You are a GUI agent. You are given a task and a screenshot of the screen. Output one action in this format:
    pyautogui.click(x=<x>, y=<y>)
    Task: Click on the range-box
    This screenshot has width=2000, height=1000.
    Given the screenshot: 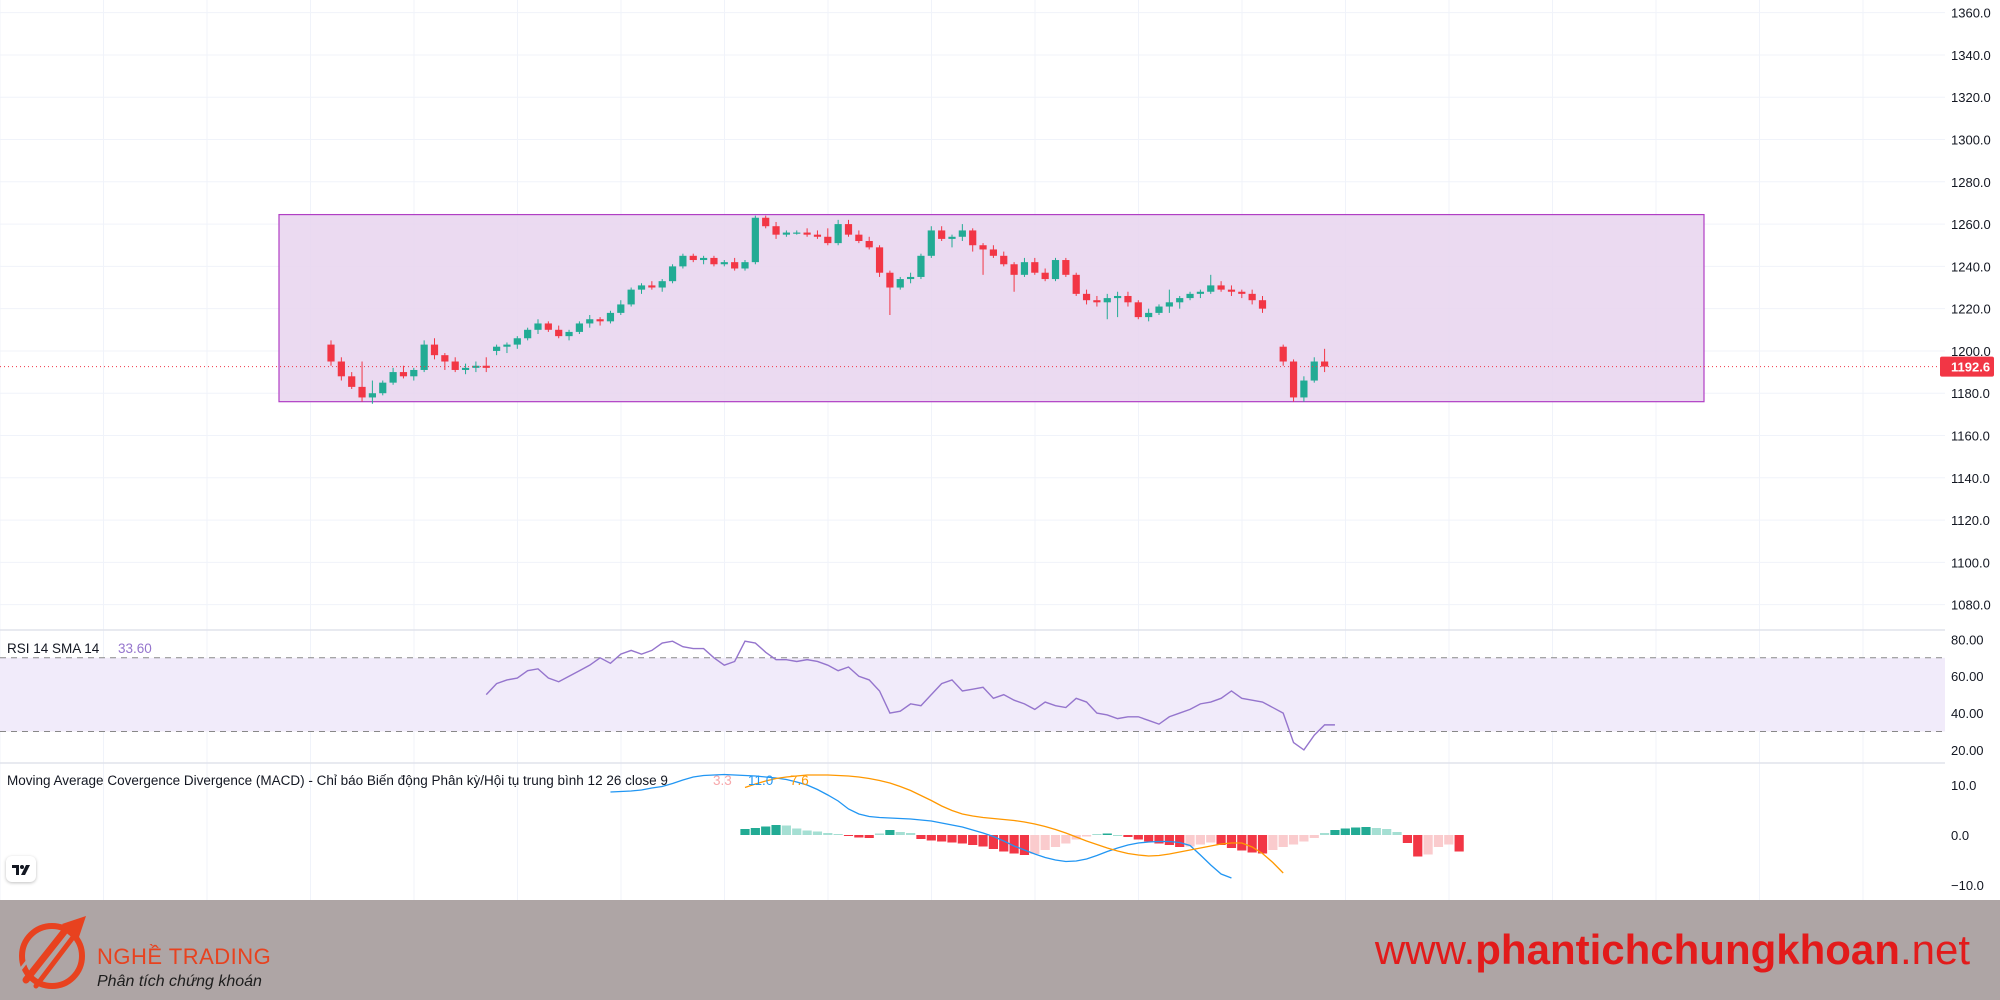 What is the action you would take?
    pyautogui.click(x=991, y=308)
    